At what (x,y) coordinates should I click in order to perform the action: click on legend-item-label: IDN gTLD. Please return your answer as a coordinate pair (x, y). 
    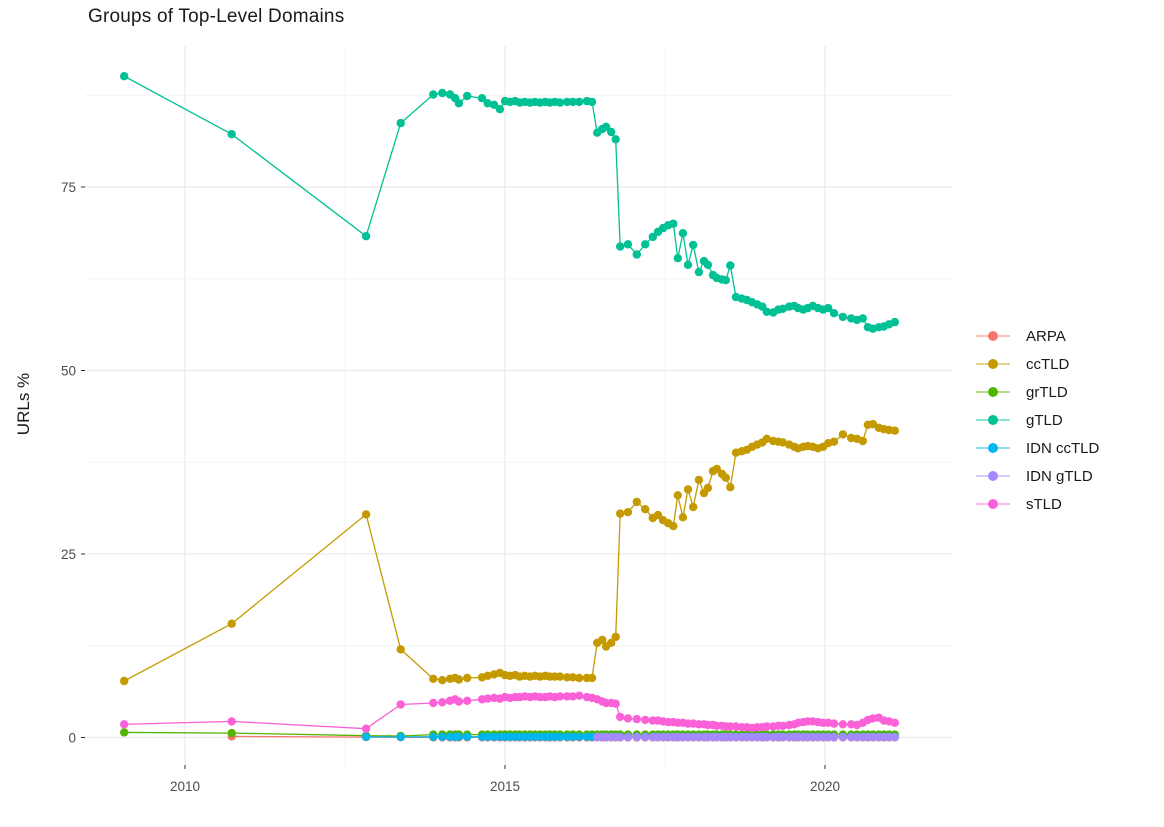
    Looking at the image, I should click on (1059, 476).